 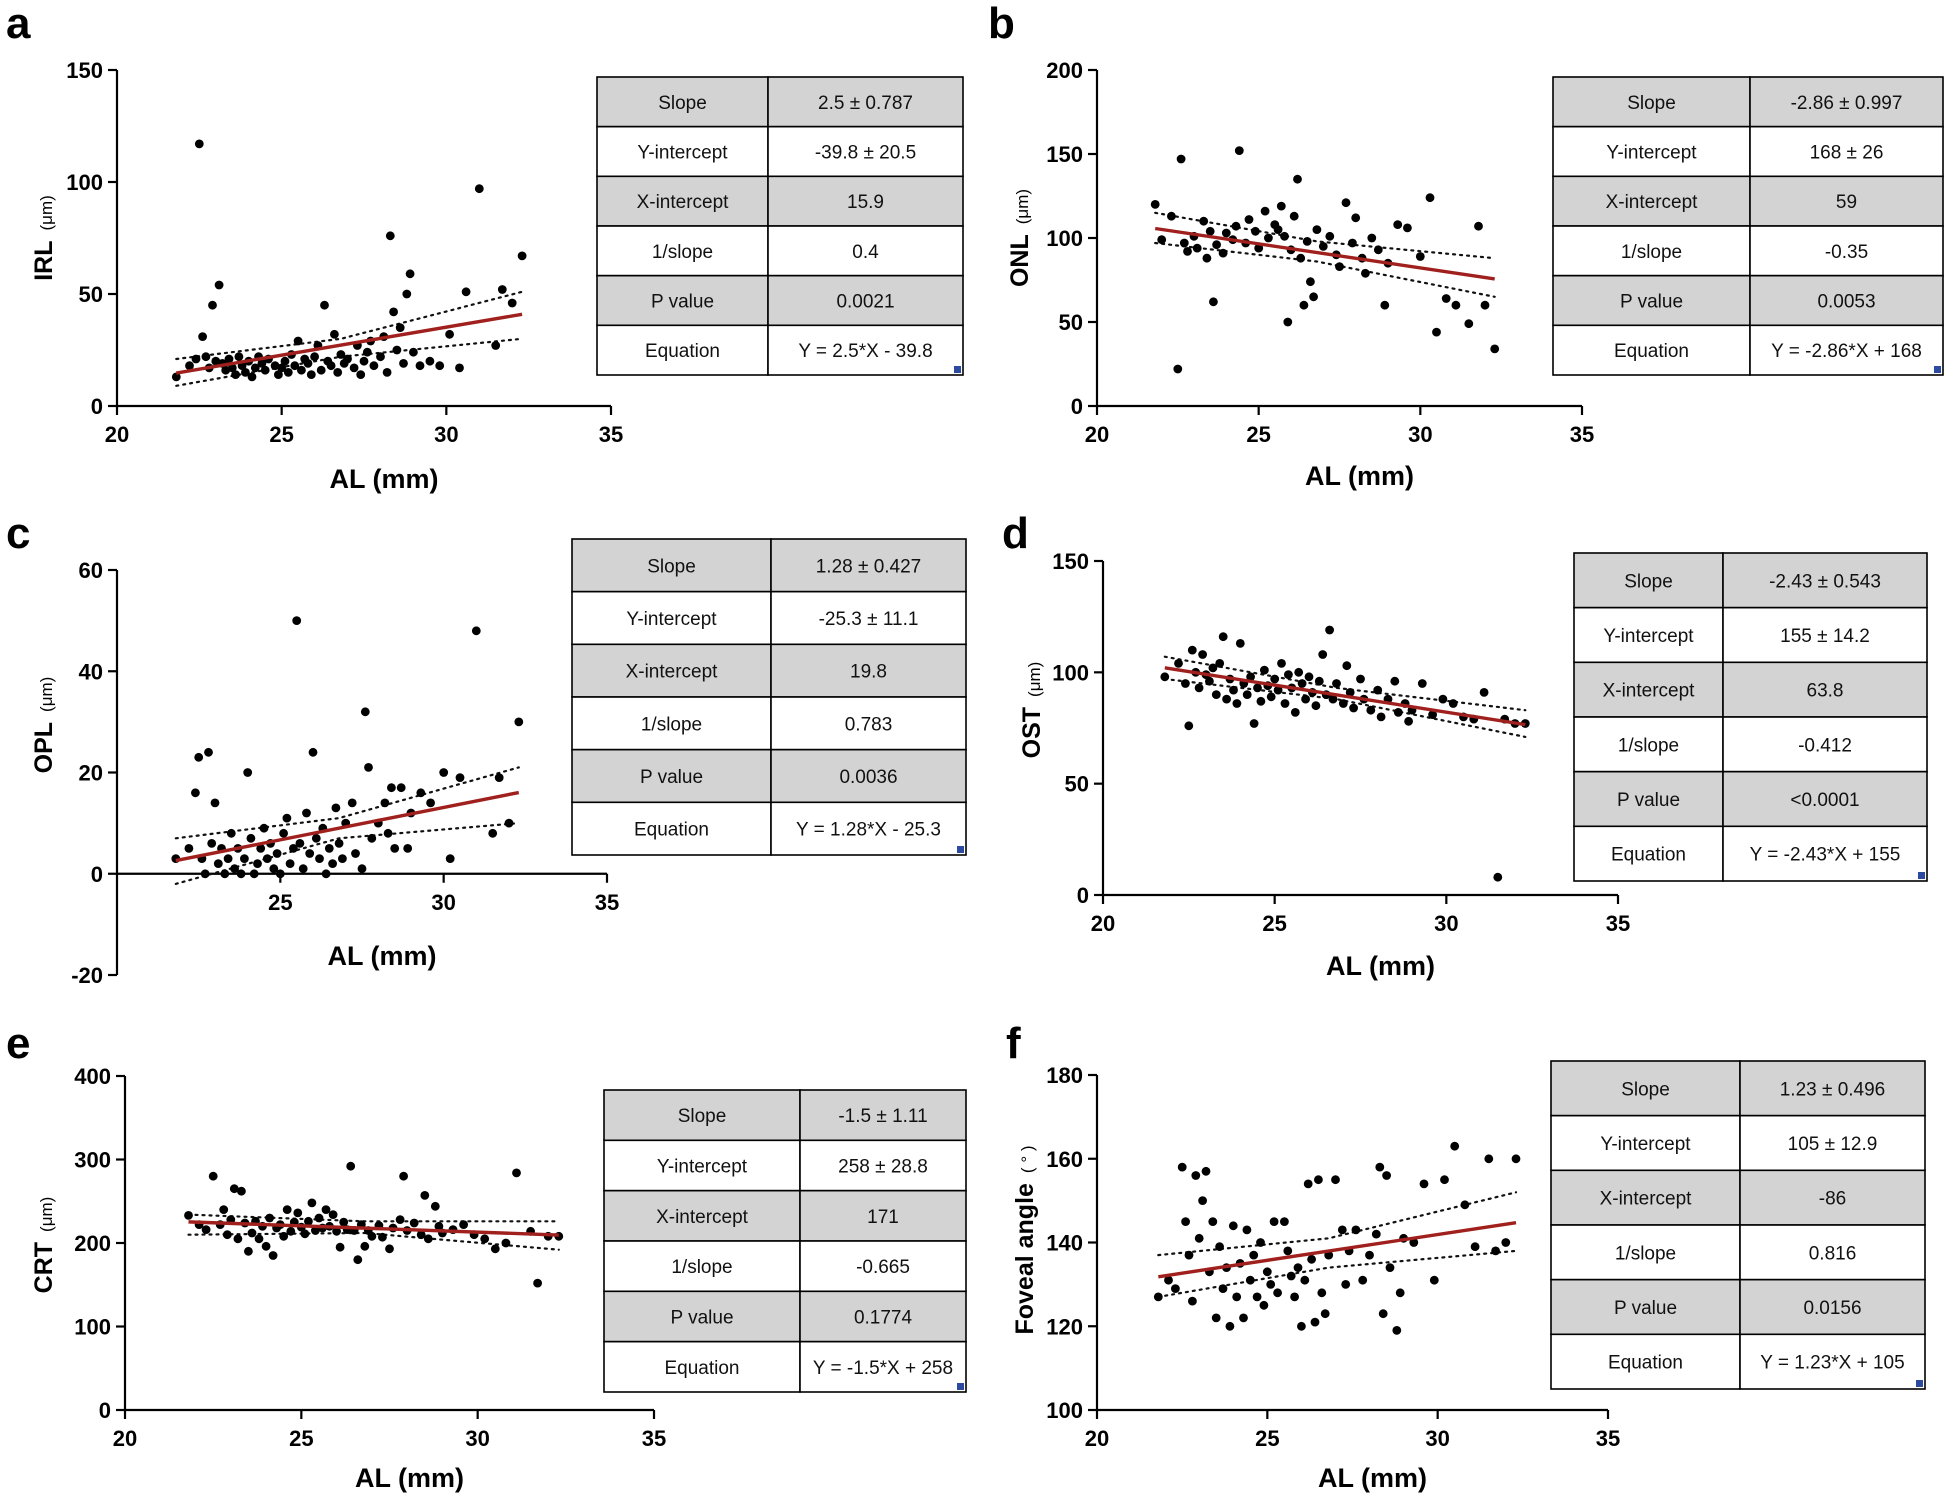 I want to click on table-row-value: 19.8, so click(x=868, y=672).